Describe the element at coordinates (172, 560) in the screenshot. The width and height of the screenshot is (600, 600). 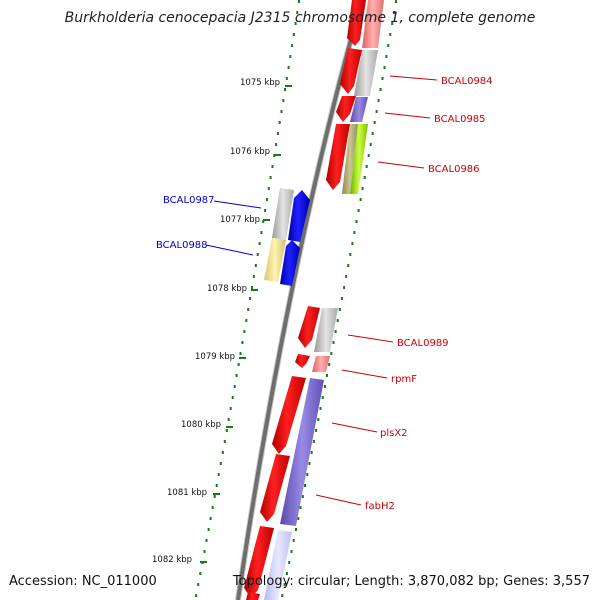
I see `scale-label: 1082 kbp` at that location.